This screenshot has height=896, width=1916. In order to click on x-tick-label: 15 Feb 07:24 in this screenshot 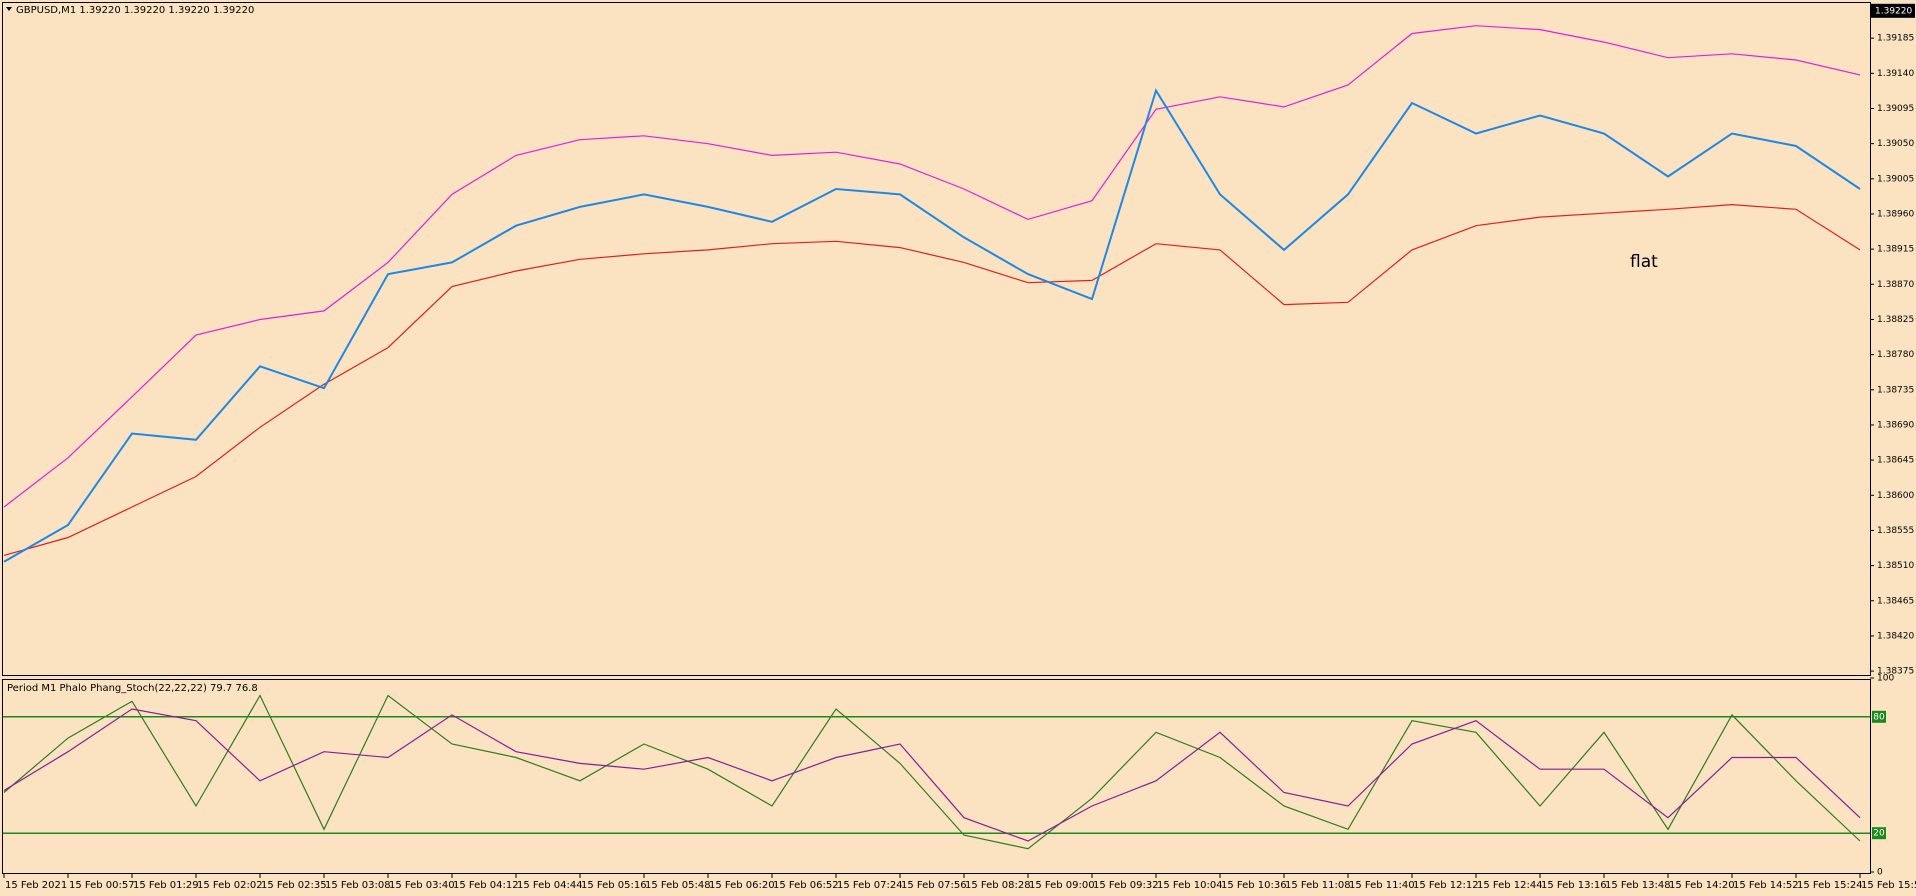, I will do `click(870, 885)`.